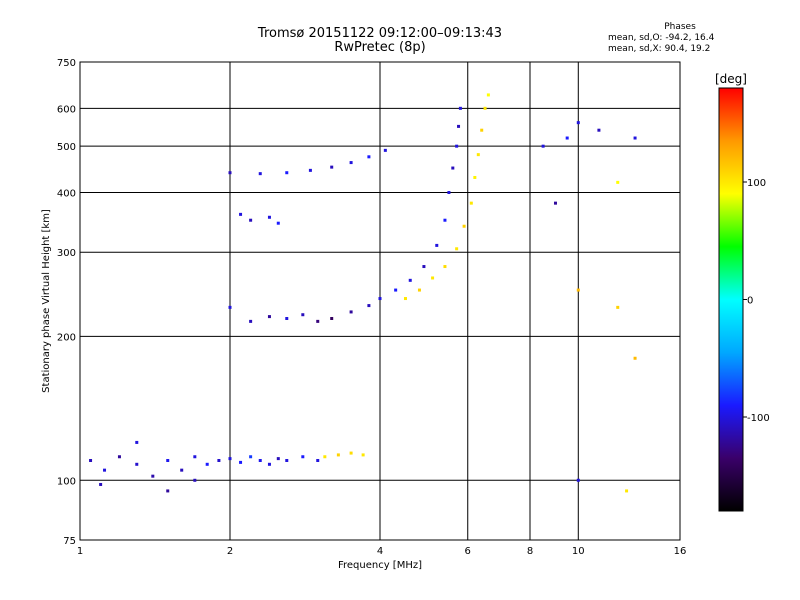 The width and height of the screenshot is (800, 600). Describe the element at coordinates (578, 551) in the screenshot. I see `x-tick-label: 10` at that location.